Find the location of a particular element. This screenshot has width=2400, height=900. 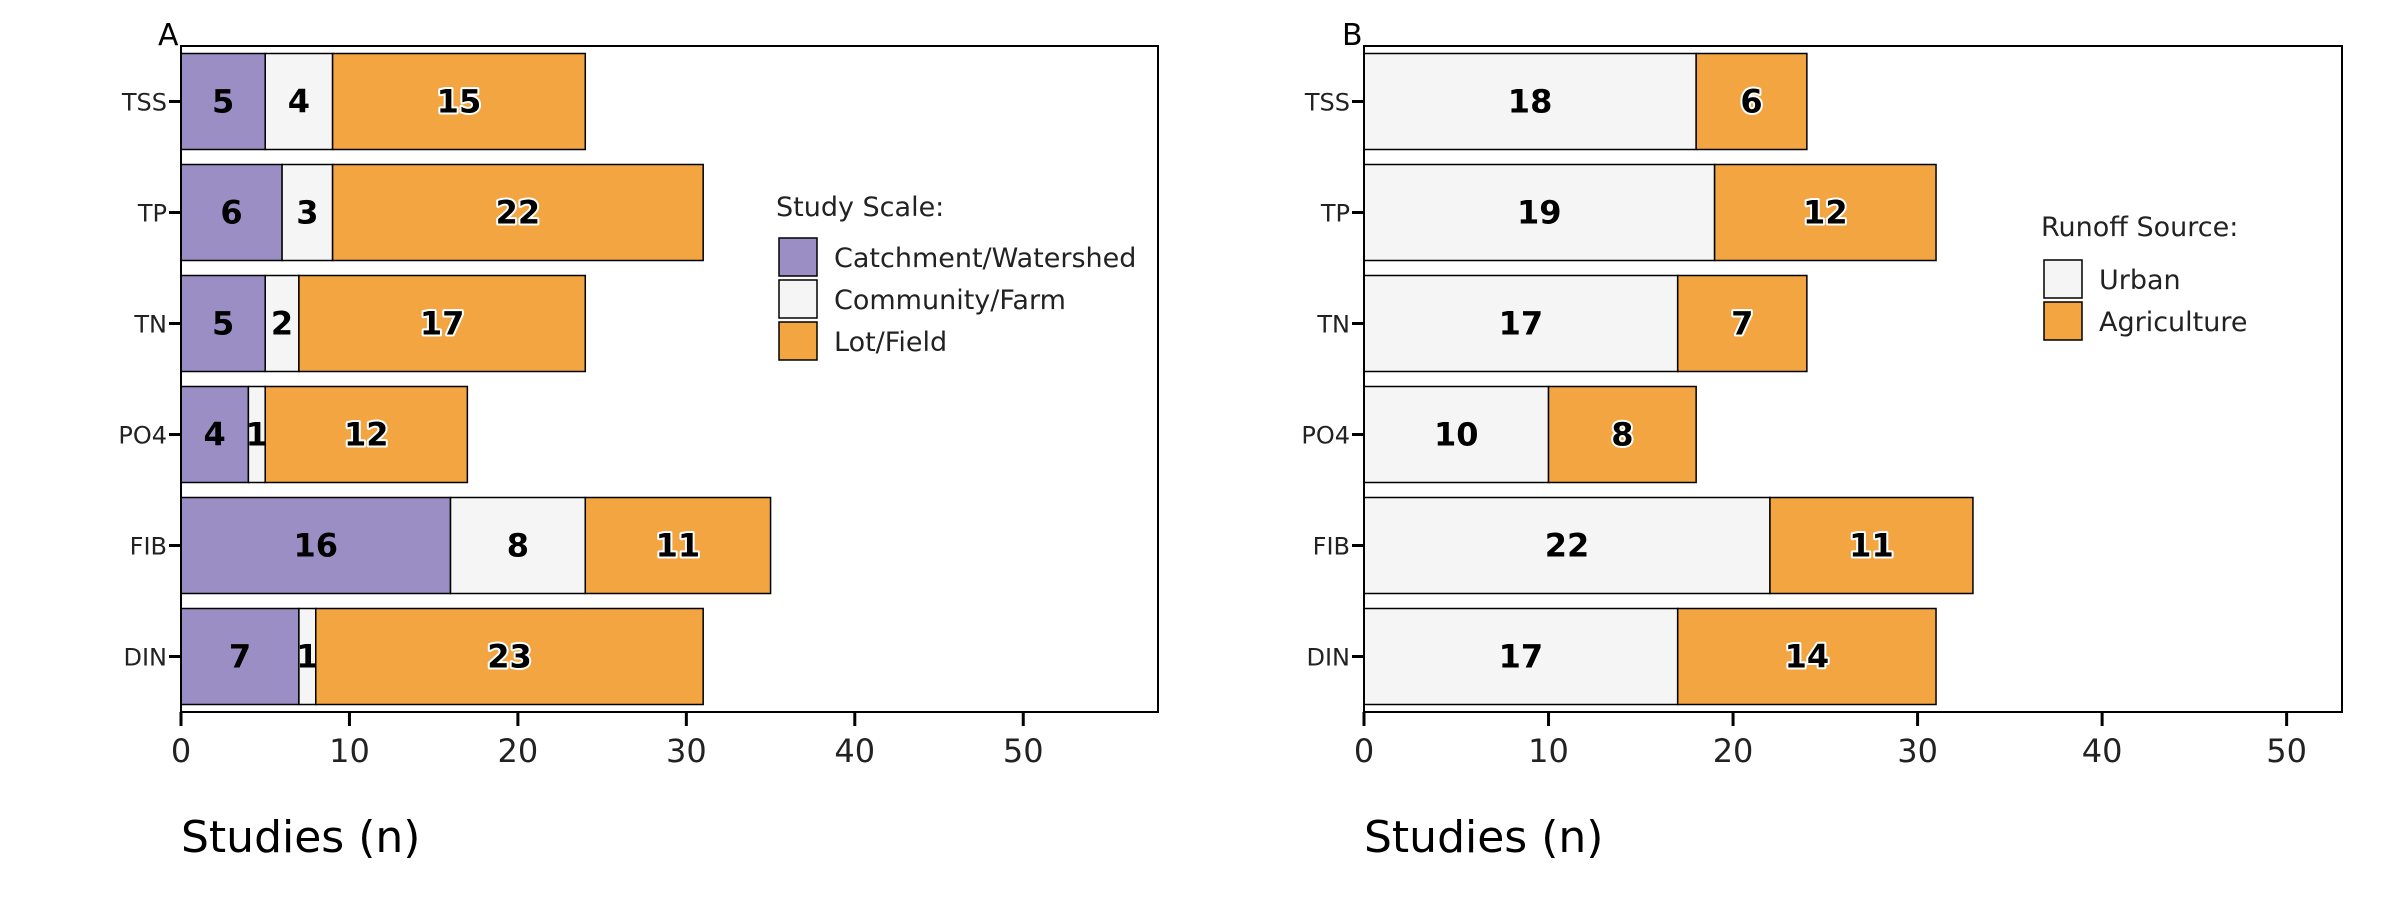

bar-value-label: 10 is located at coordinates (1456, 435).